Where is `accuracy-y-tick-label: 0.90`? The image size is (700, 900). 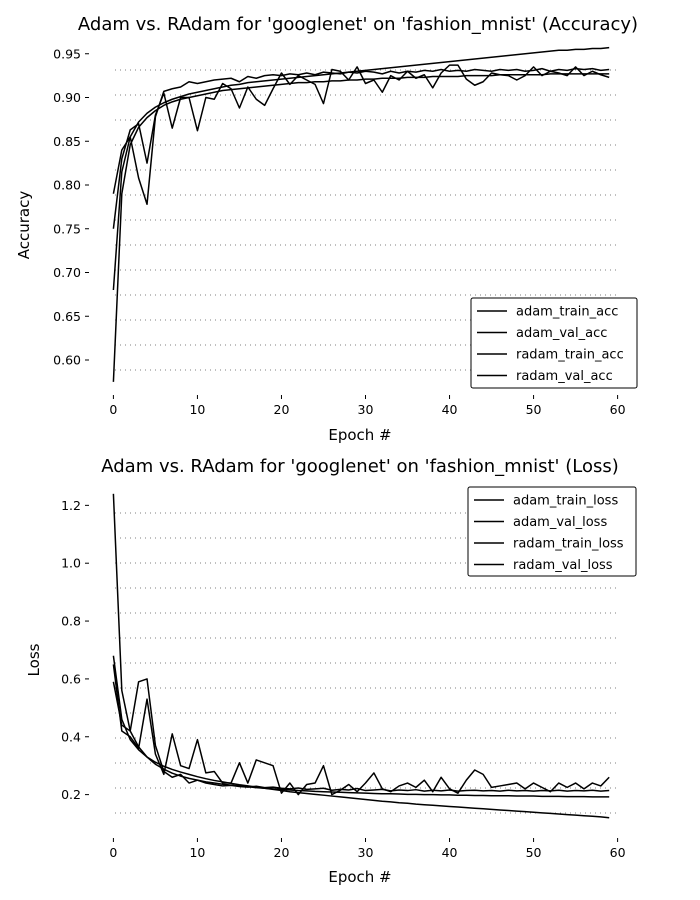 accuracy-y-tick-label: 0.90 is located at coordinates (67, 97).